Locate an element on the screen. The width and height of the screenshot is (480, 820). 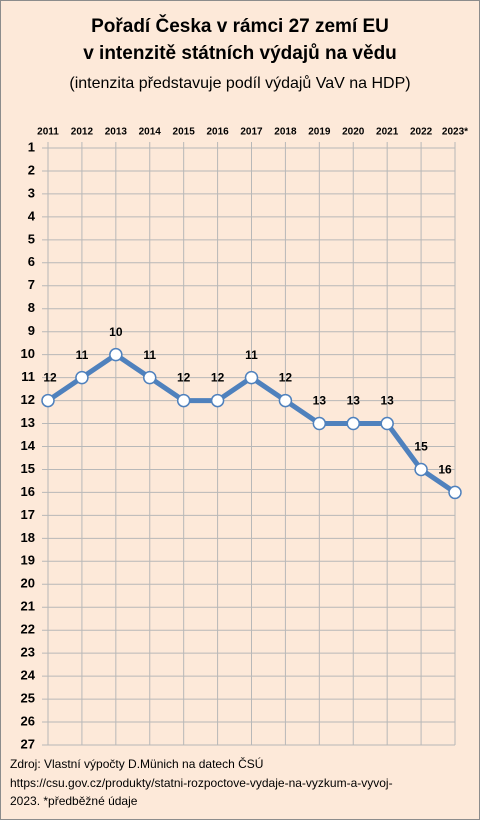
x-tick-label: 2022 is located at coordinates (421, 132).